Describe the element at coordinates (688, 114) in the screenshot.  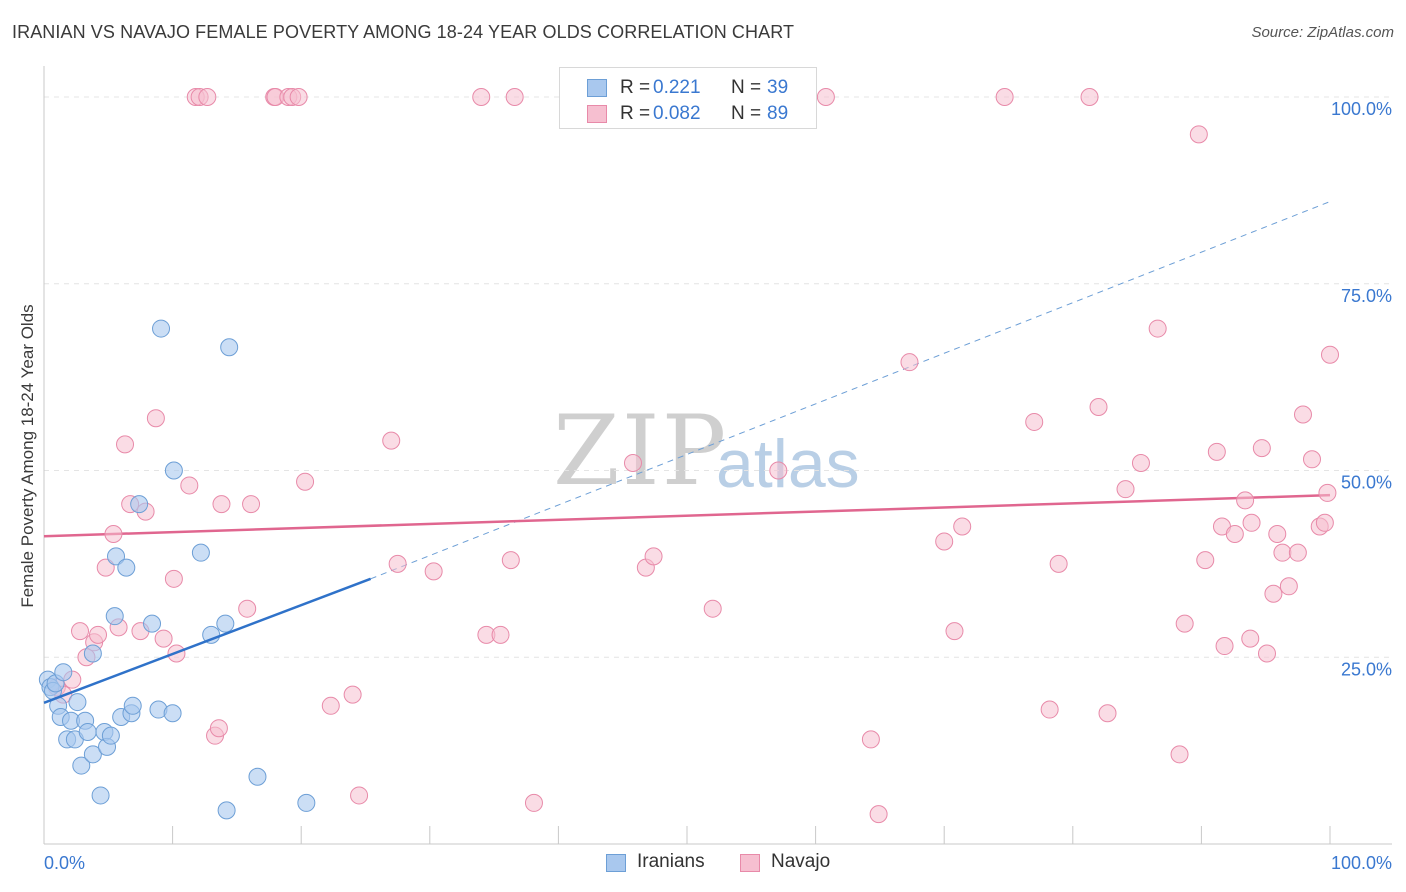
I see `legend-row-navajo: R = 0.082 N = 89` at that location.